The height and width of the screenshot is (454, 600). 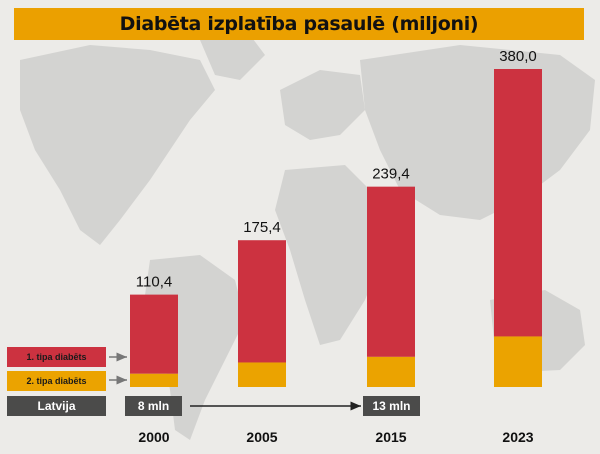 What do you see at coordinates (262, 301) in the screenshot?
I see `bar-type1-2005` at bounding box center [262, 301].